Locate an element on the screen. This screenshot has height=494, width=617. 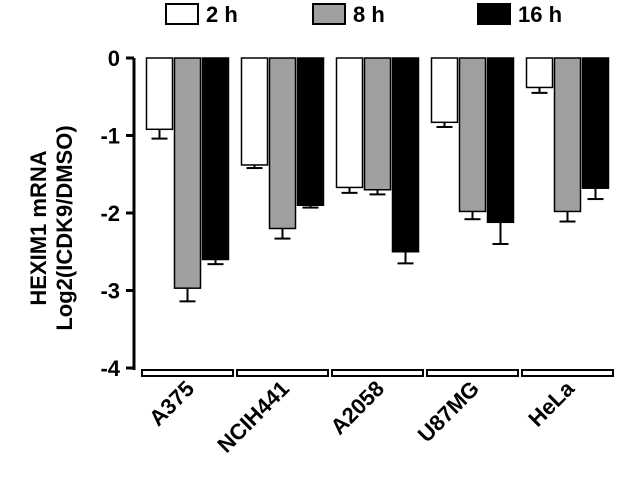
bar-HeLa-16h is located at coordinates (595, 123).